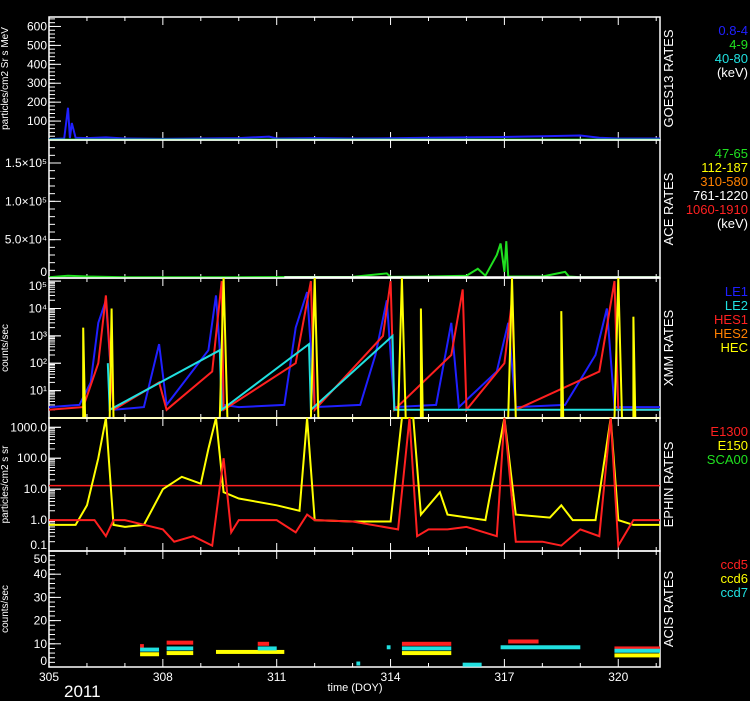  Describe the element at coordinates (668, 208) in the screenshot. I see `panel-title-ace: ACE RATES` at that location.